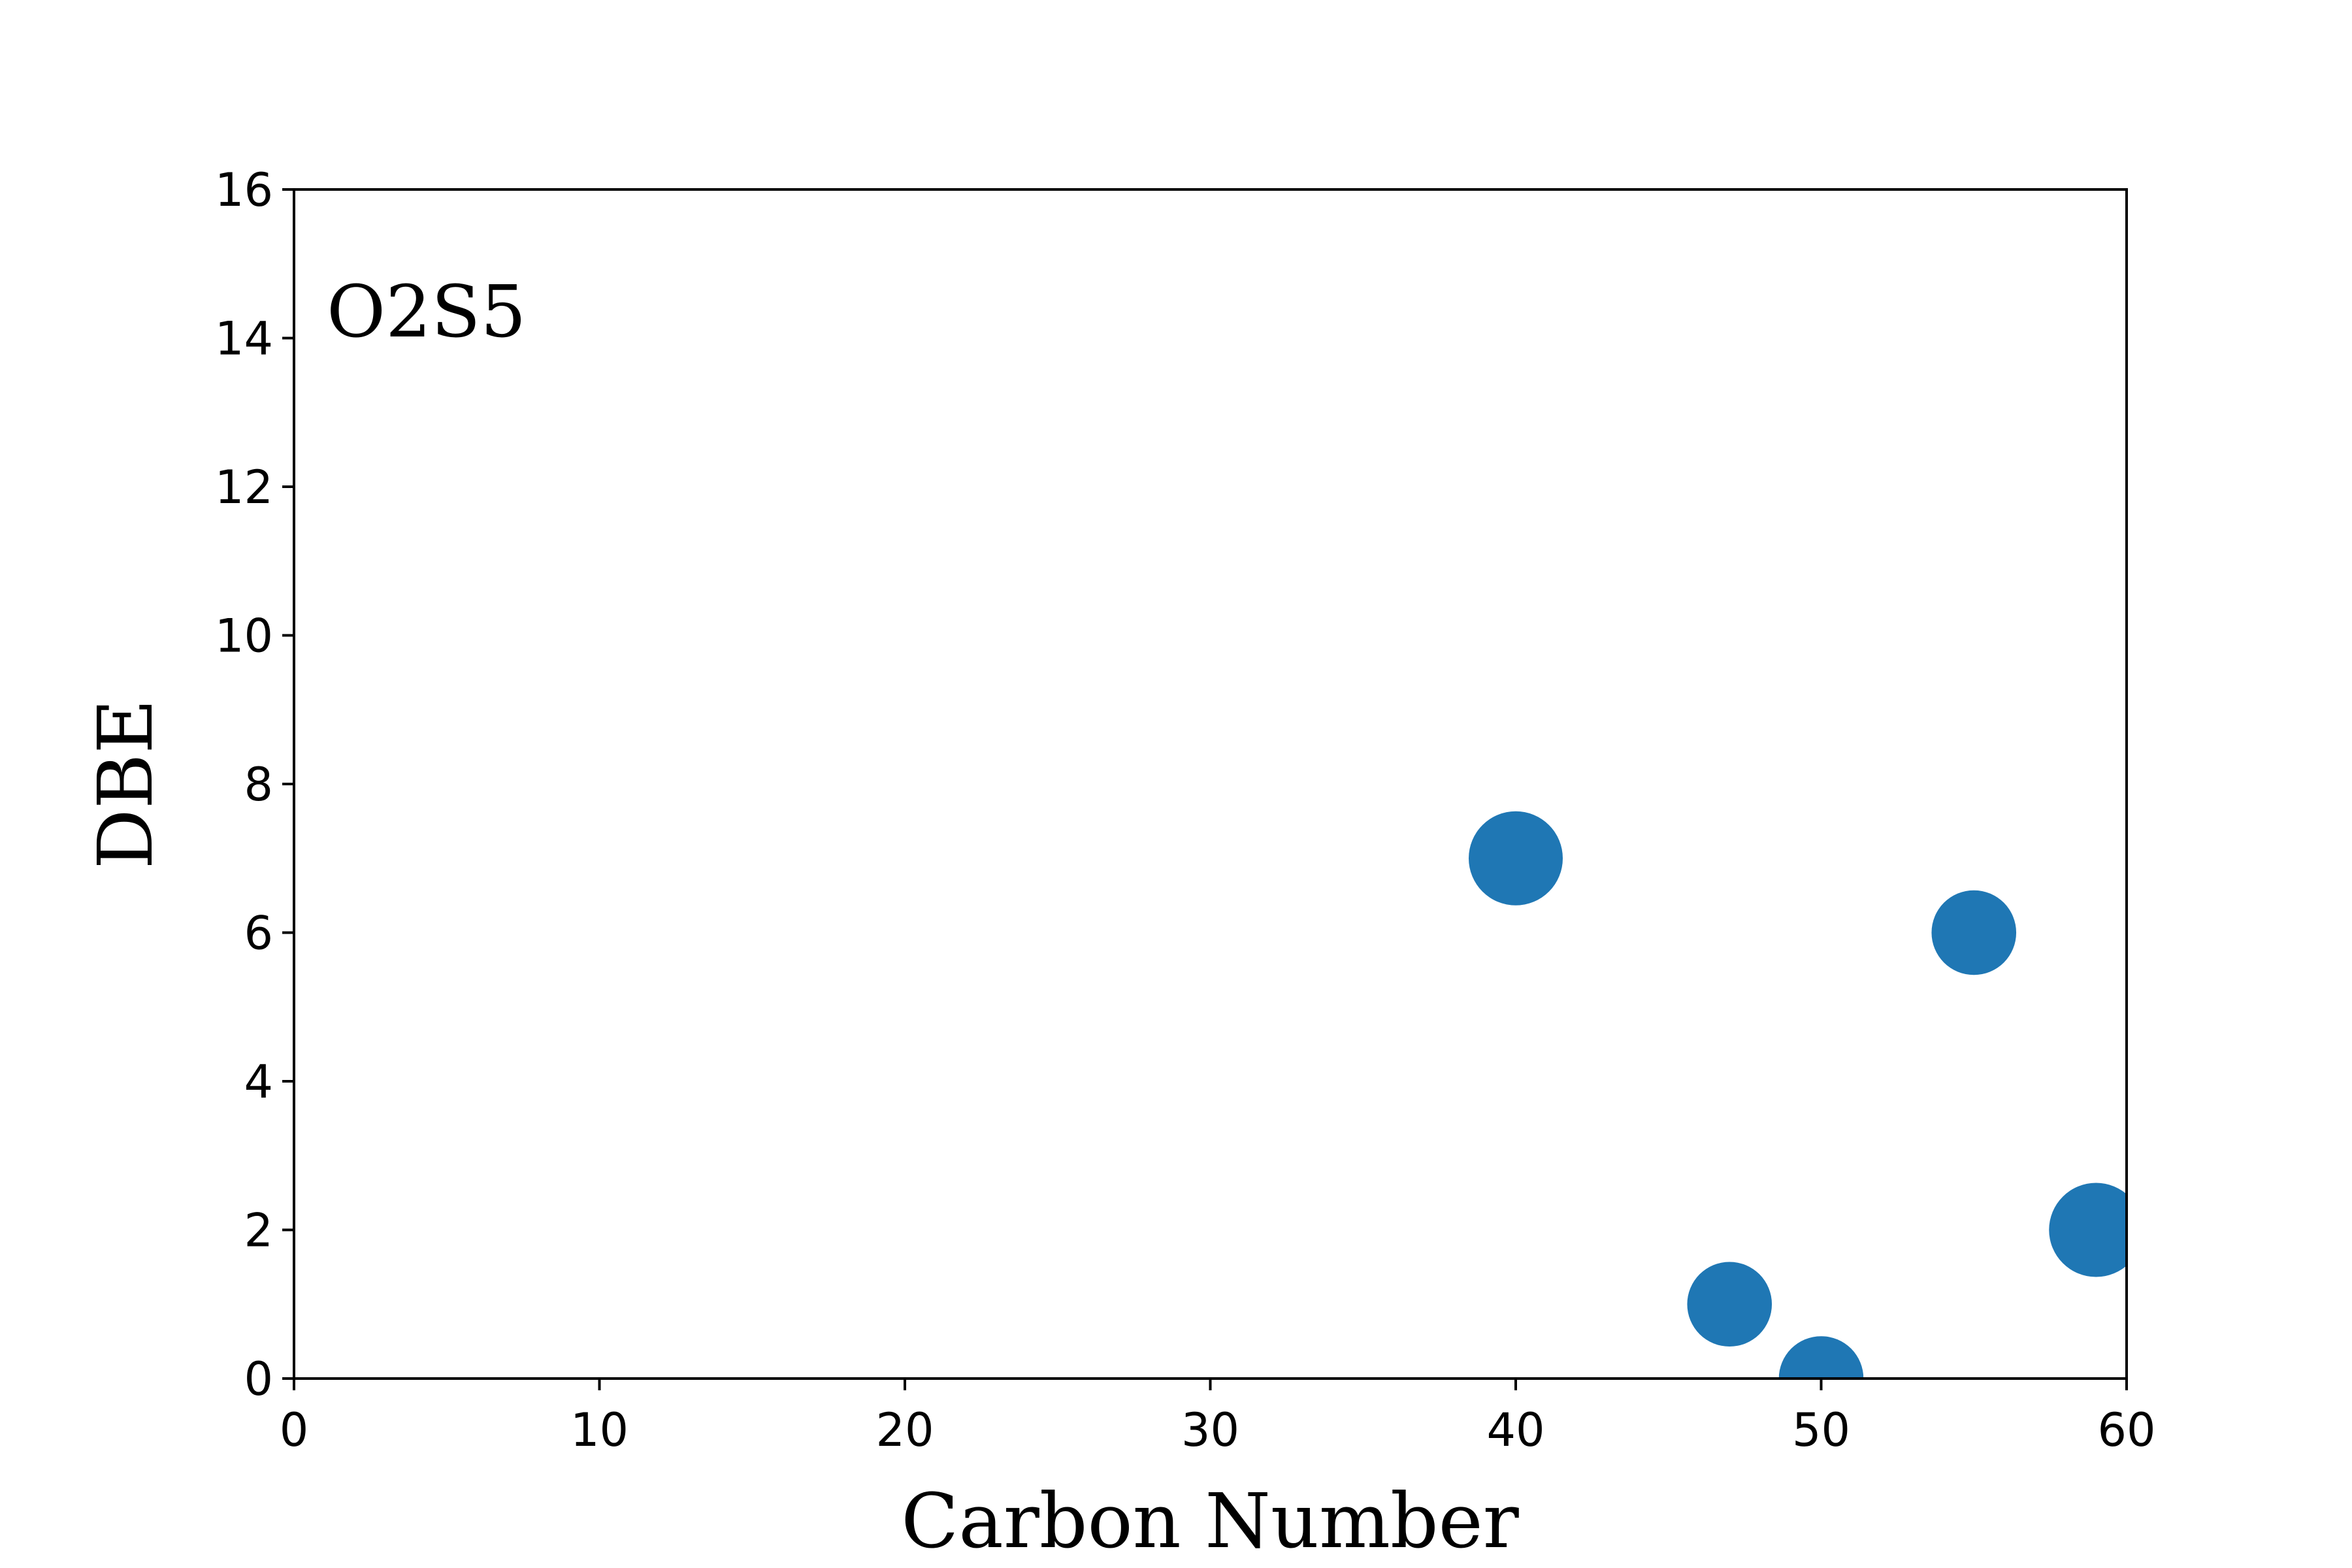 This screenshot has height=1568, width=2352. I want to click on y-tick-label: 2, so click(258, 1231).